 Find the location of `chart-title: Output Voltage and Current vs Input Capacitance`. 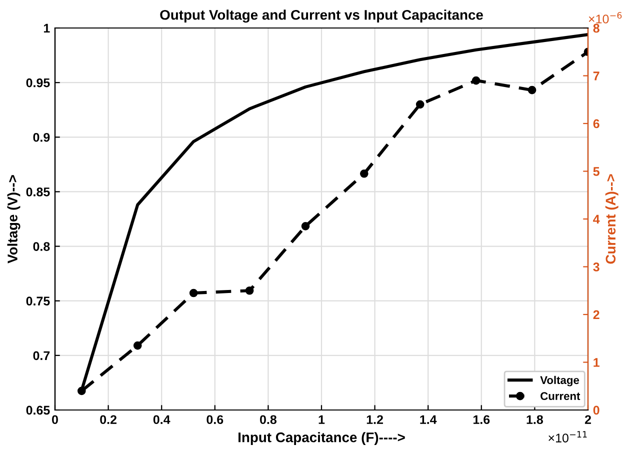

chart-title: Output Voltage and Current vs Input Capacitance is located at coordinates (321, 16).